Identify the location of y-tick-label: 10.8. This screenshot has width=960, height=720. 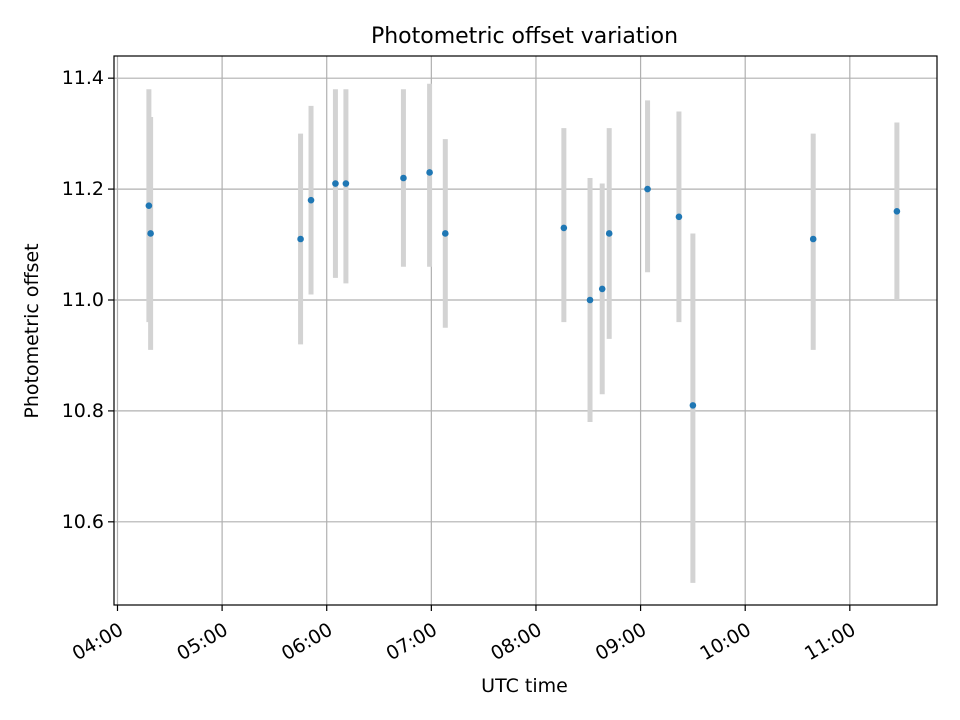
(83, 411).